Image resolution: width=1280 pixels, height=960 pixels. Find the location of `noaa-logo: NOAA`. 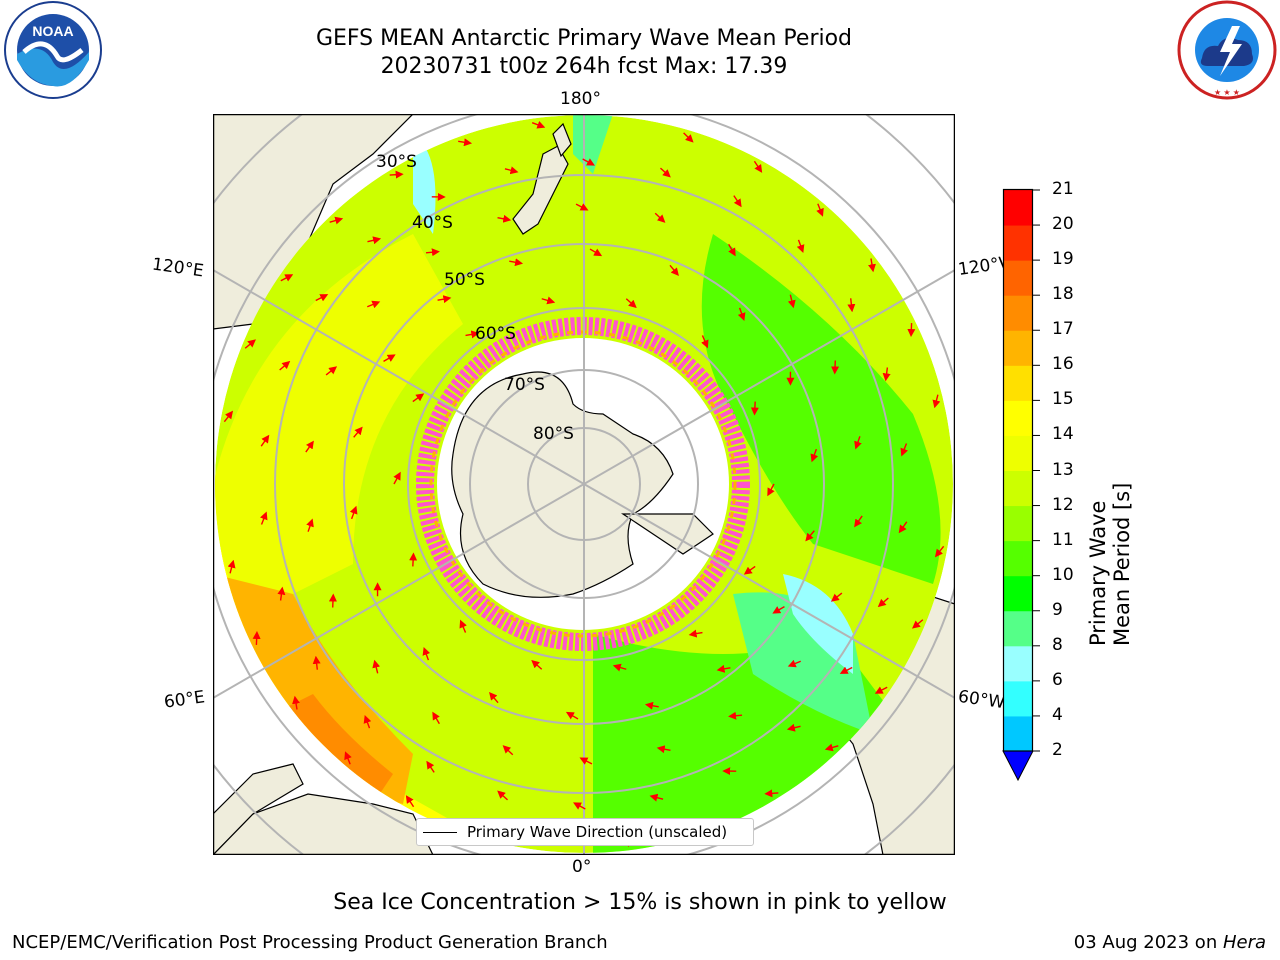

noaa-logo: NOAA is located at coordinates (53, 50).